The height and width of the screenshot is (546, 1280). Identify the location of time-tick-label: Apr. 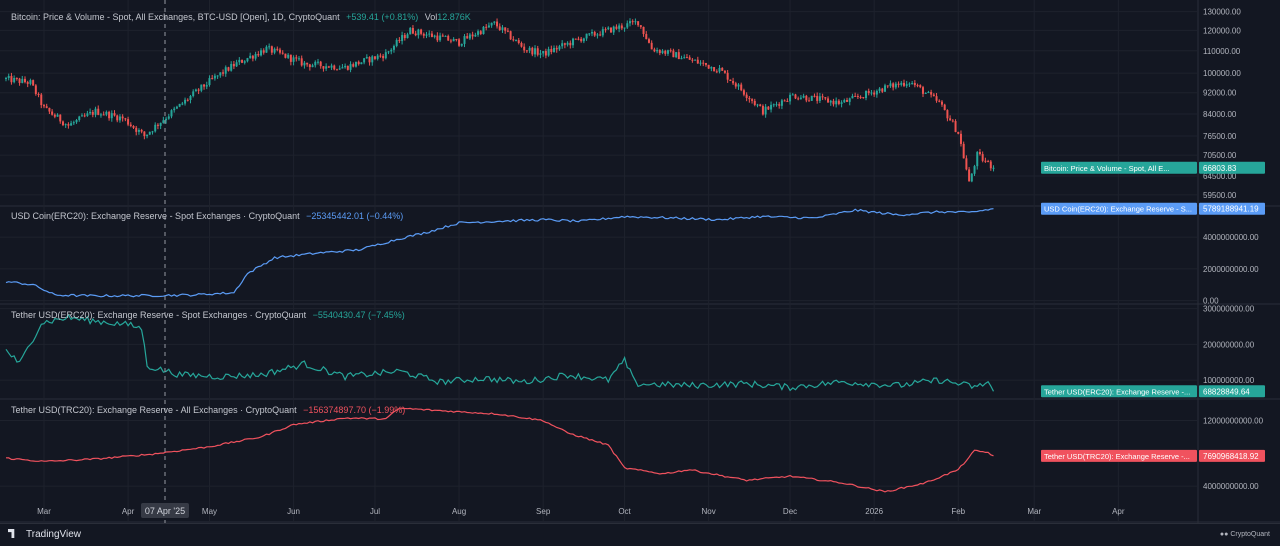
(128, 511).